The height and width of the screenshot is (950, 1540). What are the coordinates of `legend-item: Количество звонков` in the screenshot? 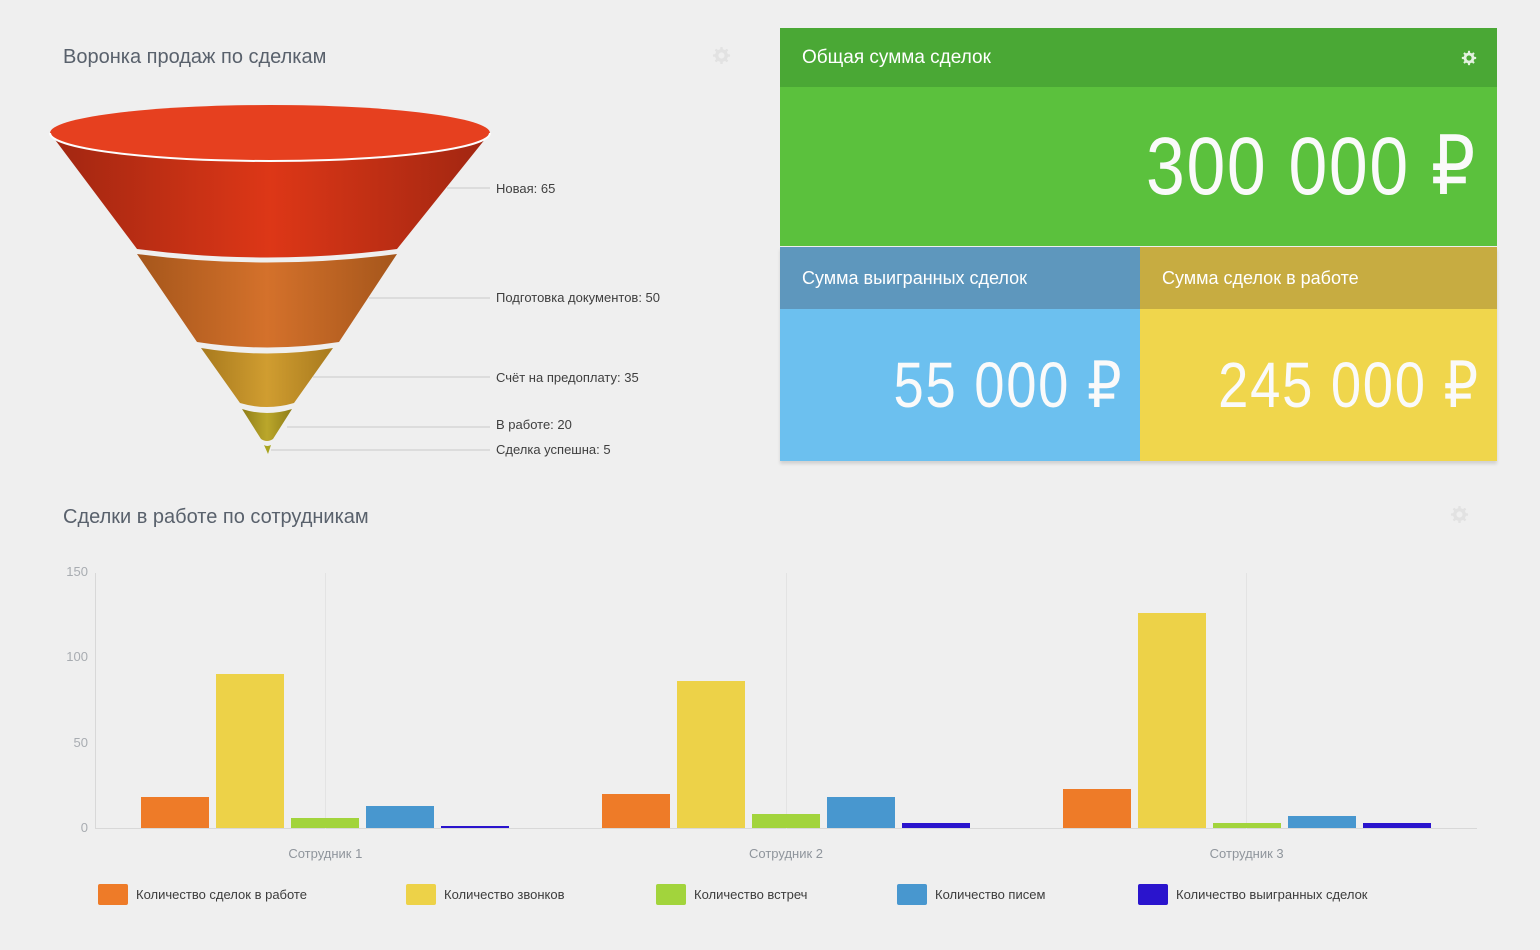 It's located at (485, 894).